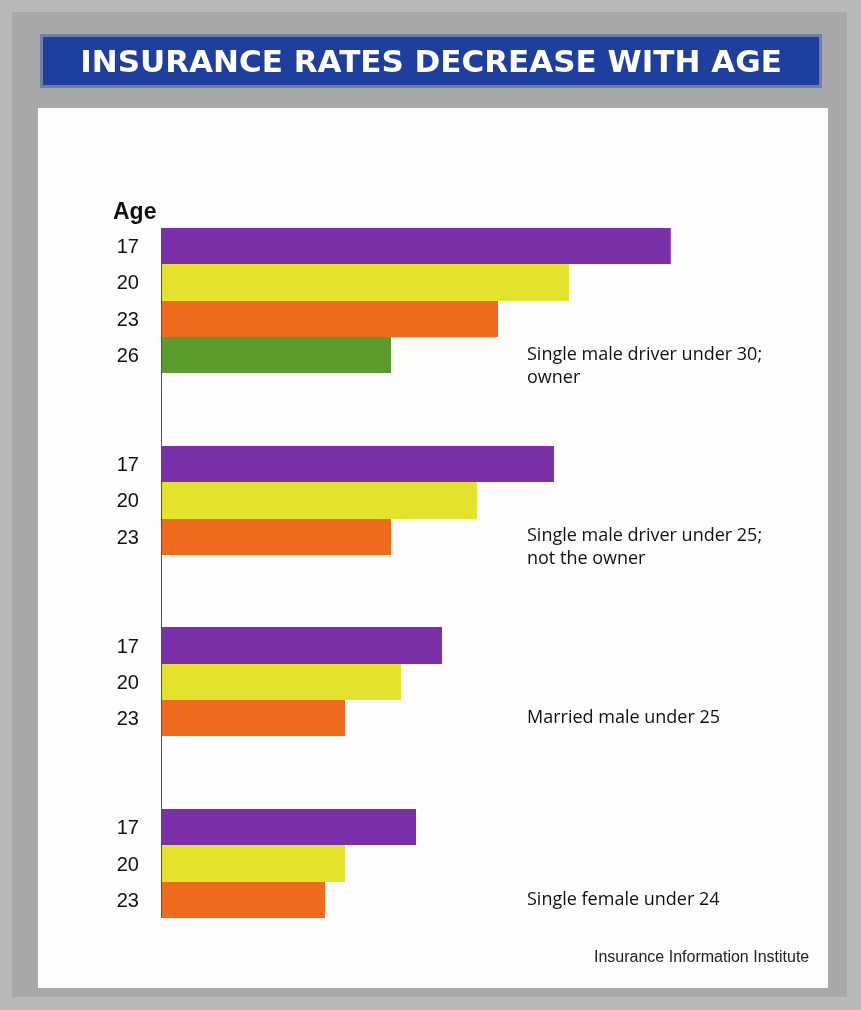  Describe the element at coordinates (645, 365) in the screenshot. I see `annotation: Single male driver under 30; owner` at that location.